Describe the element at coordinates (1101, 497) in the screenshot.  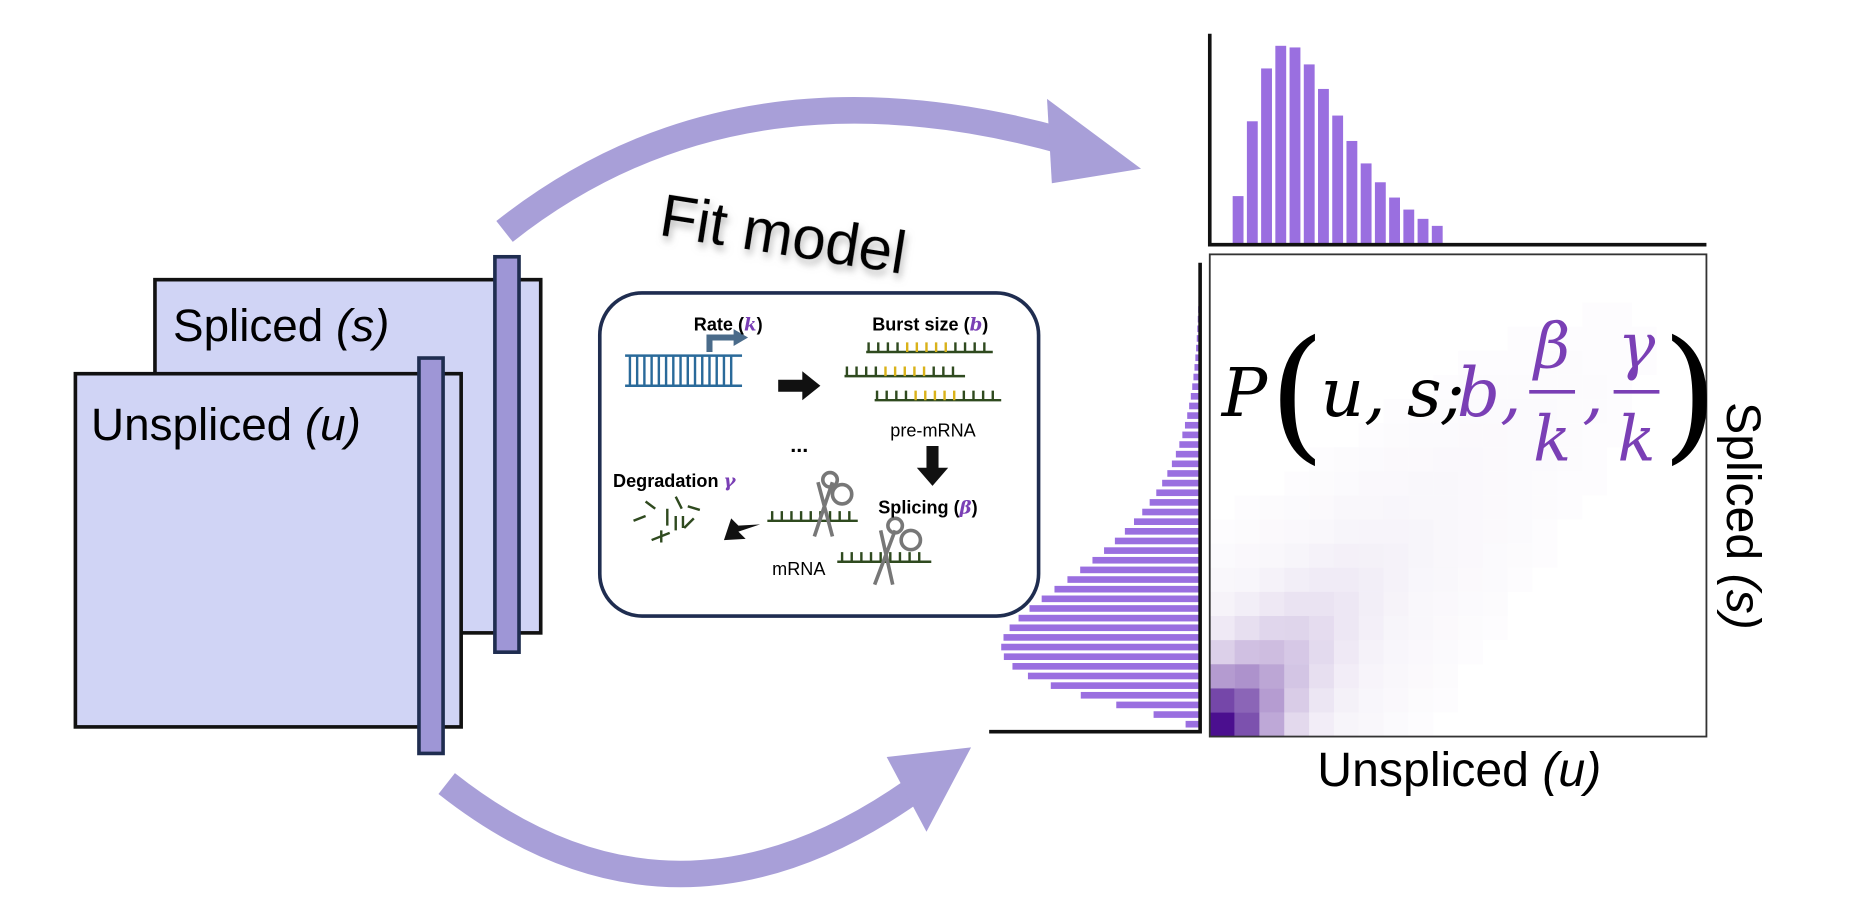
I see `left-histogram` at that location.